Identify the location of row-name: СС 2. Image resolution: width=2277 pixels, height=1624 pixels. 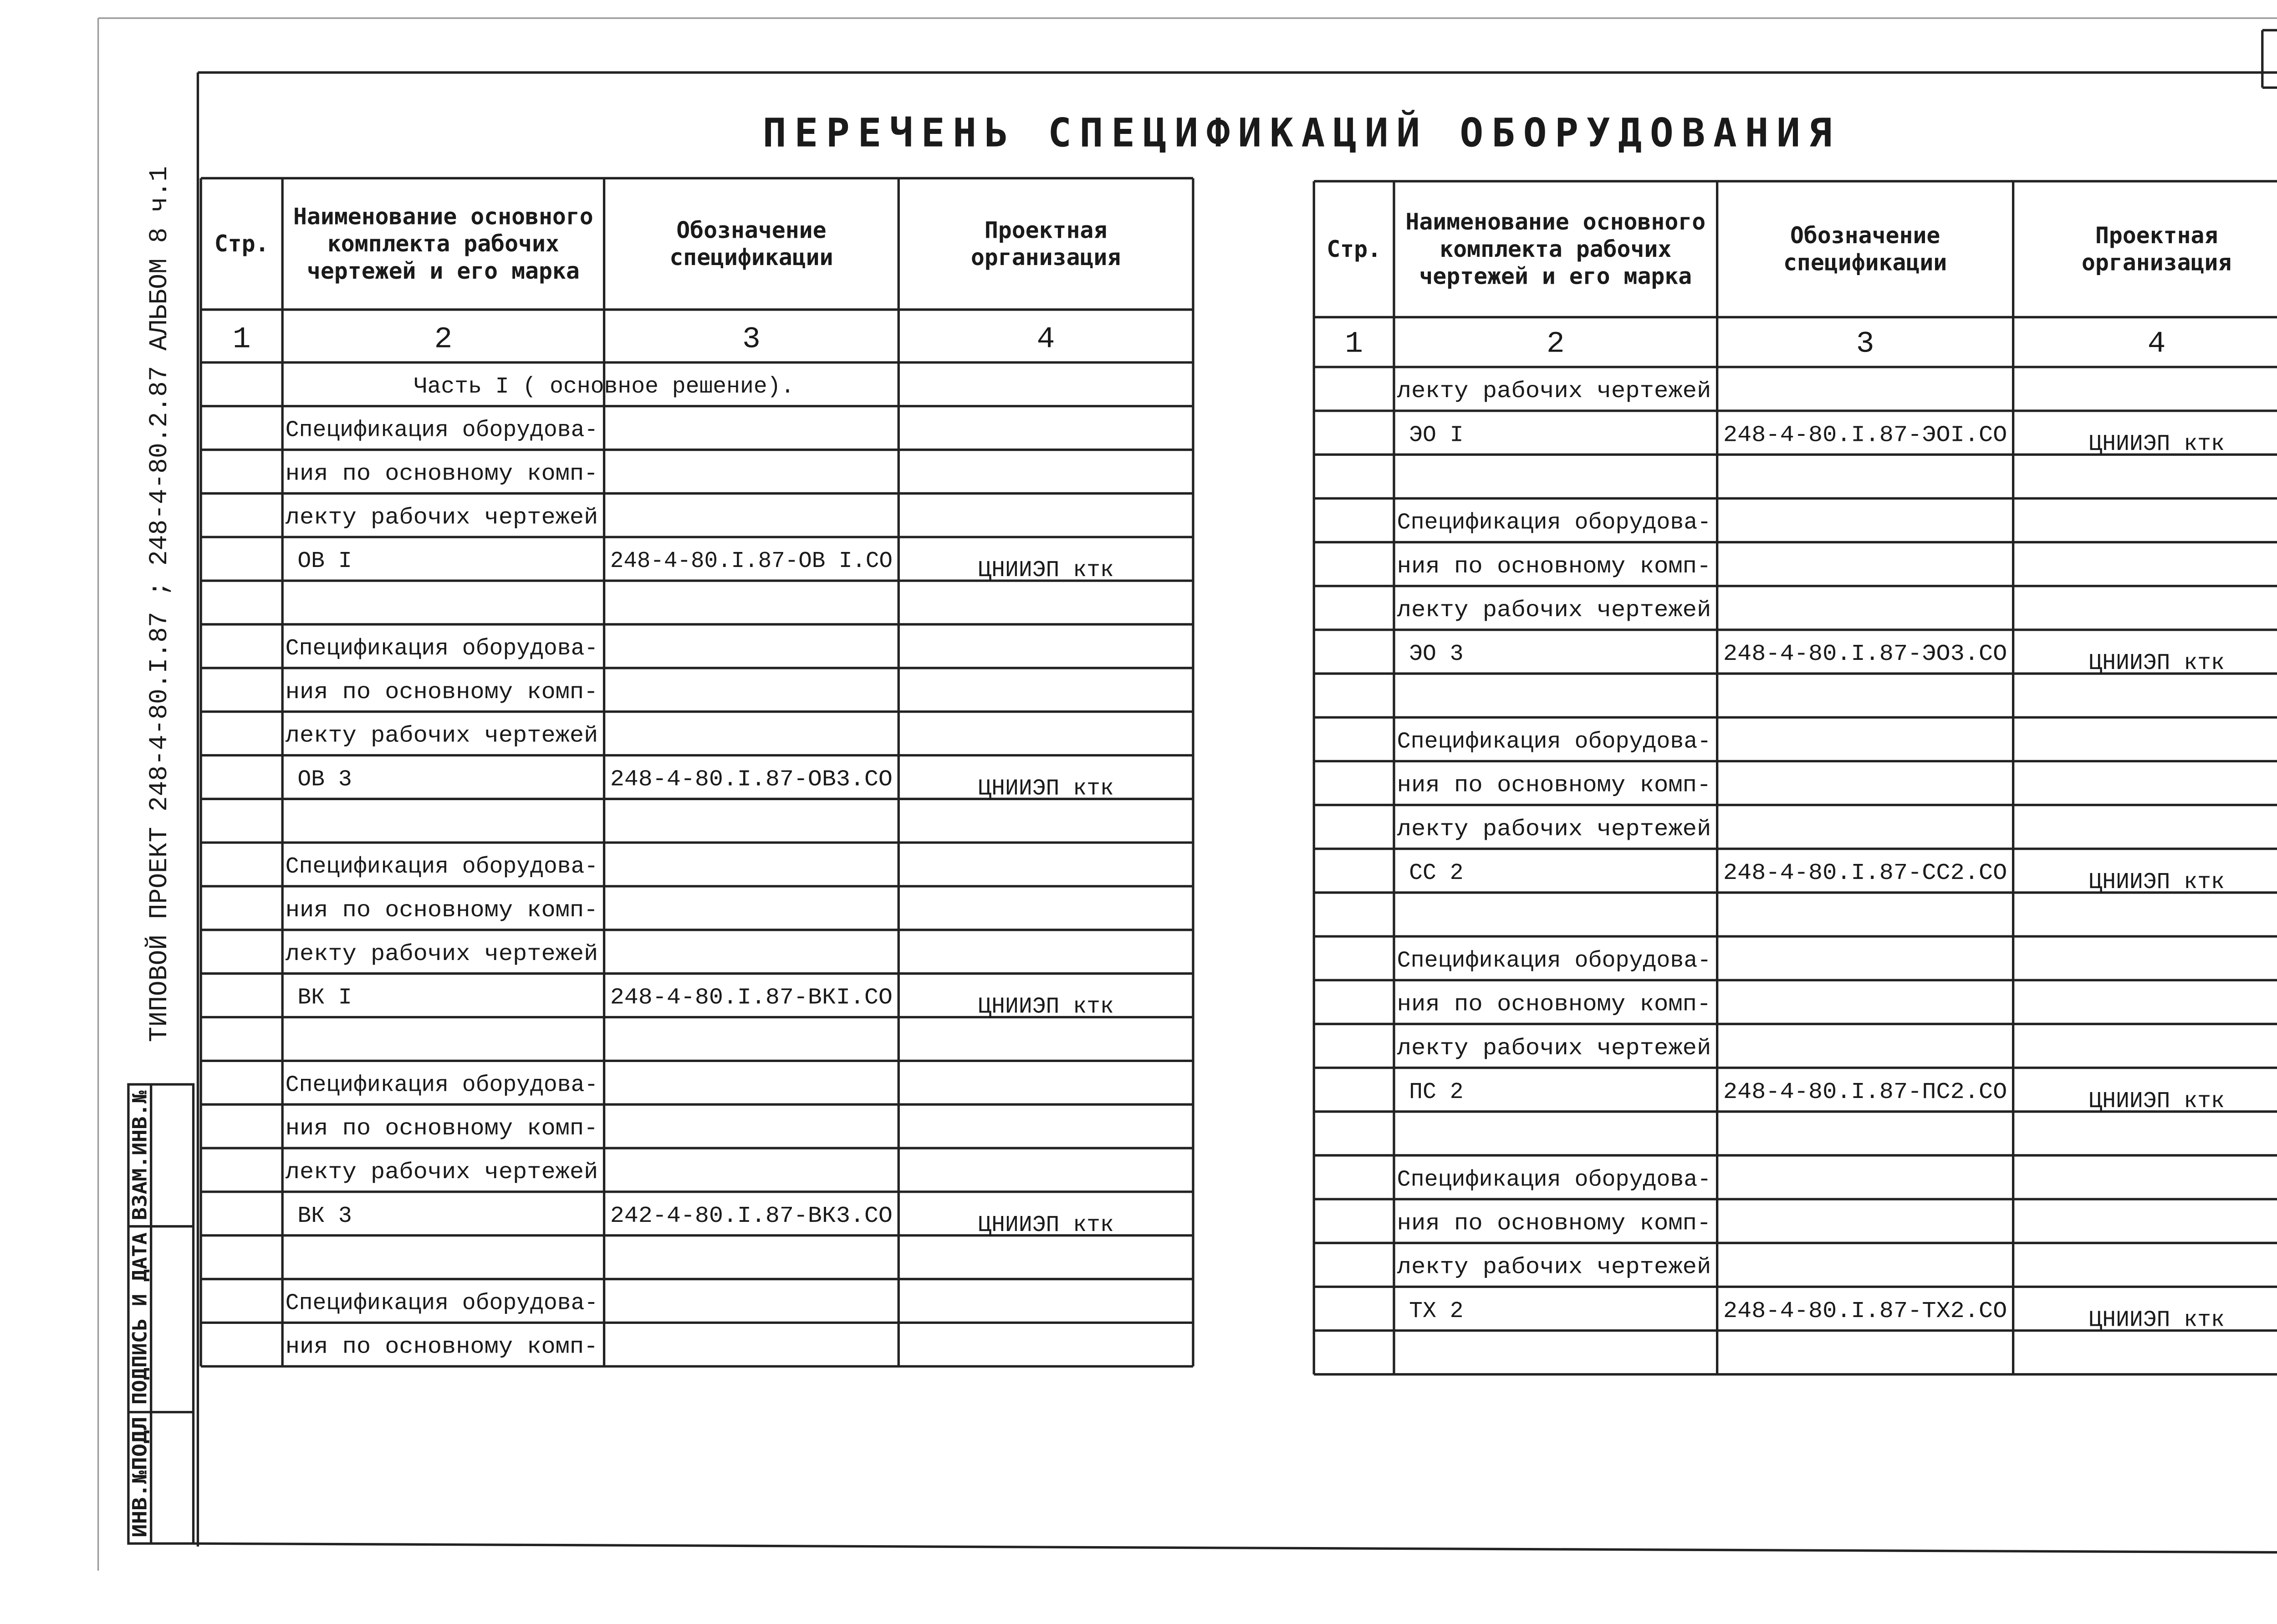
(1436, 873).